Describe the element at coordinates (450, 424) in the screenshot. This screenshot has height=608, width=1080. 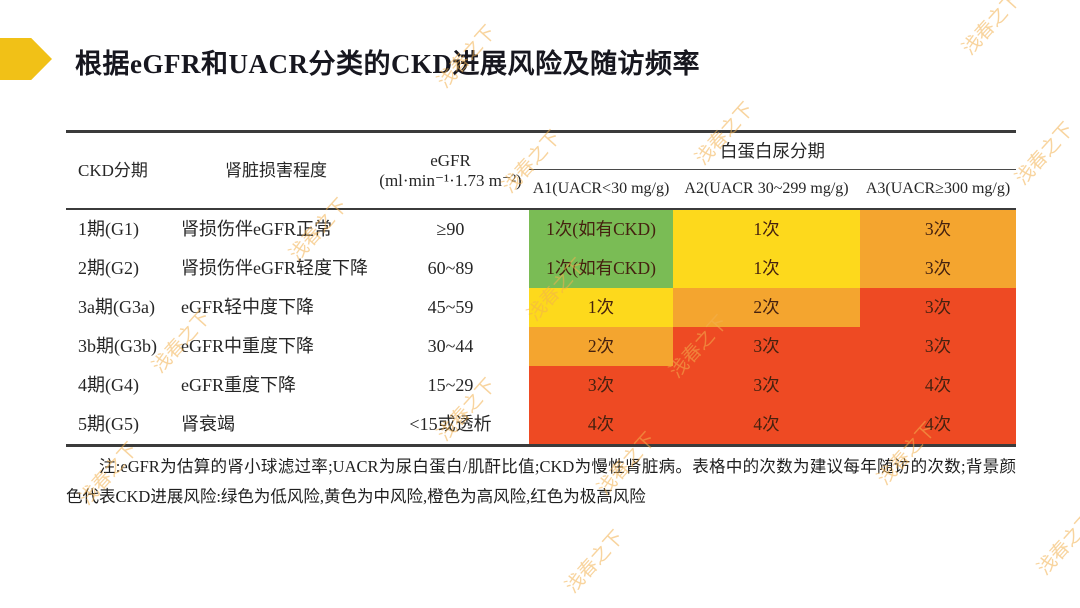
I see `egfr-cell: <15或透析` at that location.